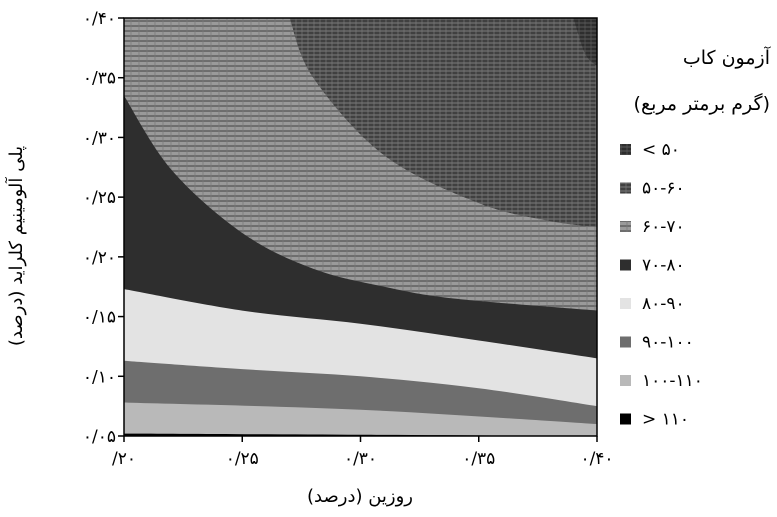  What do you see at coordinates (99, 198) in the screenshot?
I see `y-tick-label: ۰/۲۵` at bounding box center [99, 198].